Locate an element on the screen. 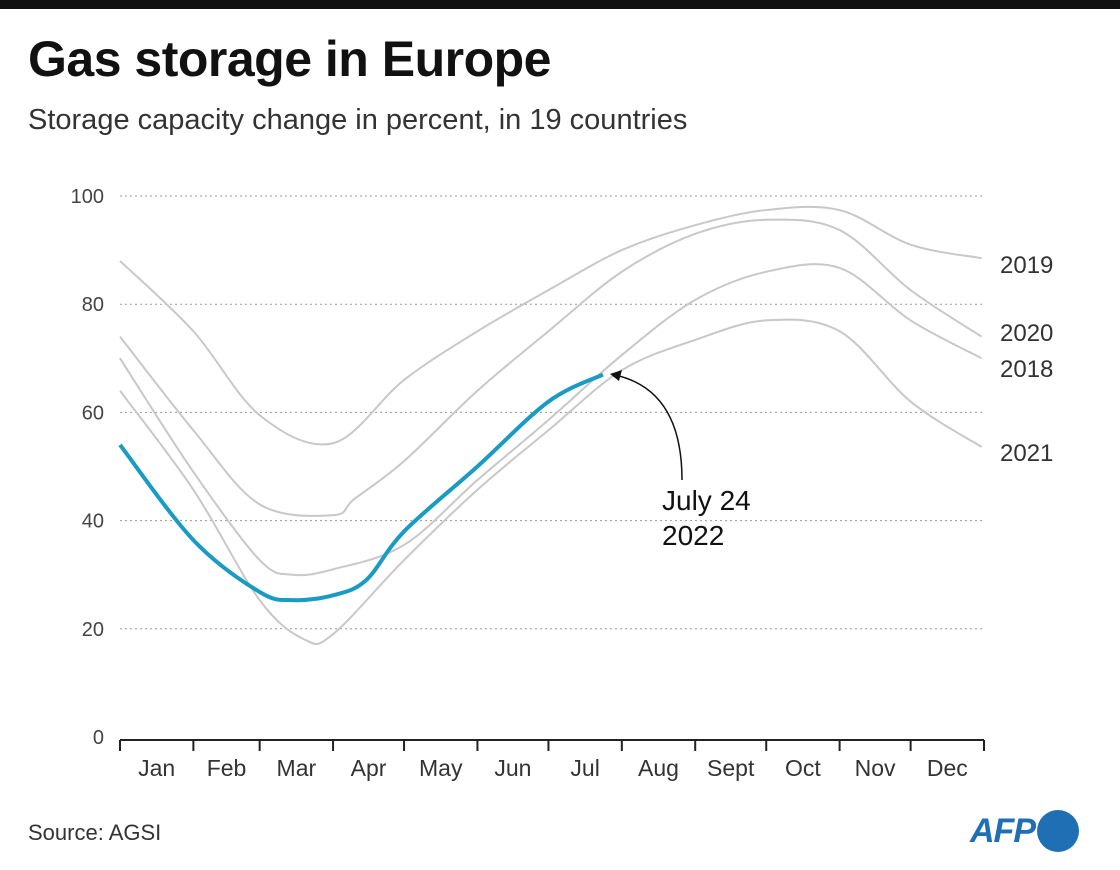  y-tick-label: 80 is located at coordinates (93, 305).